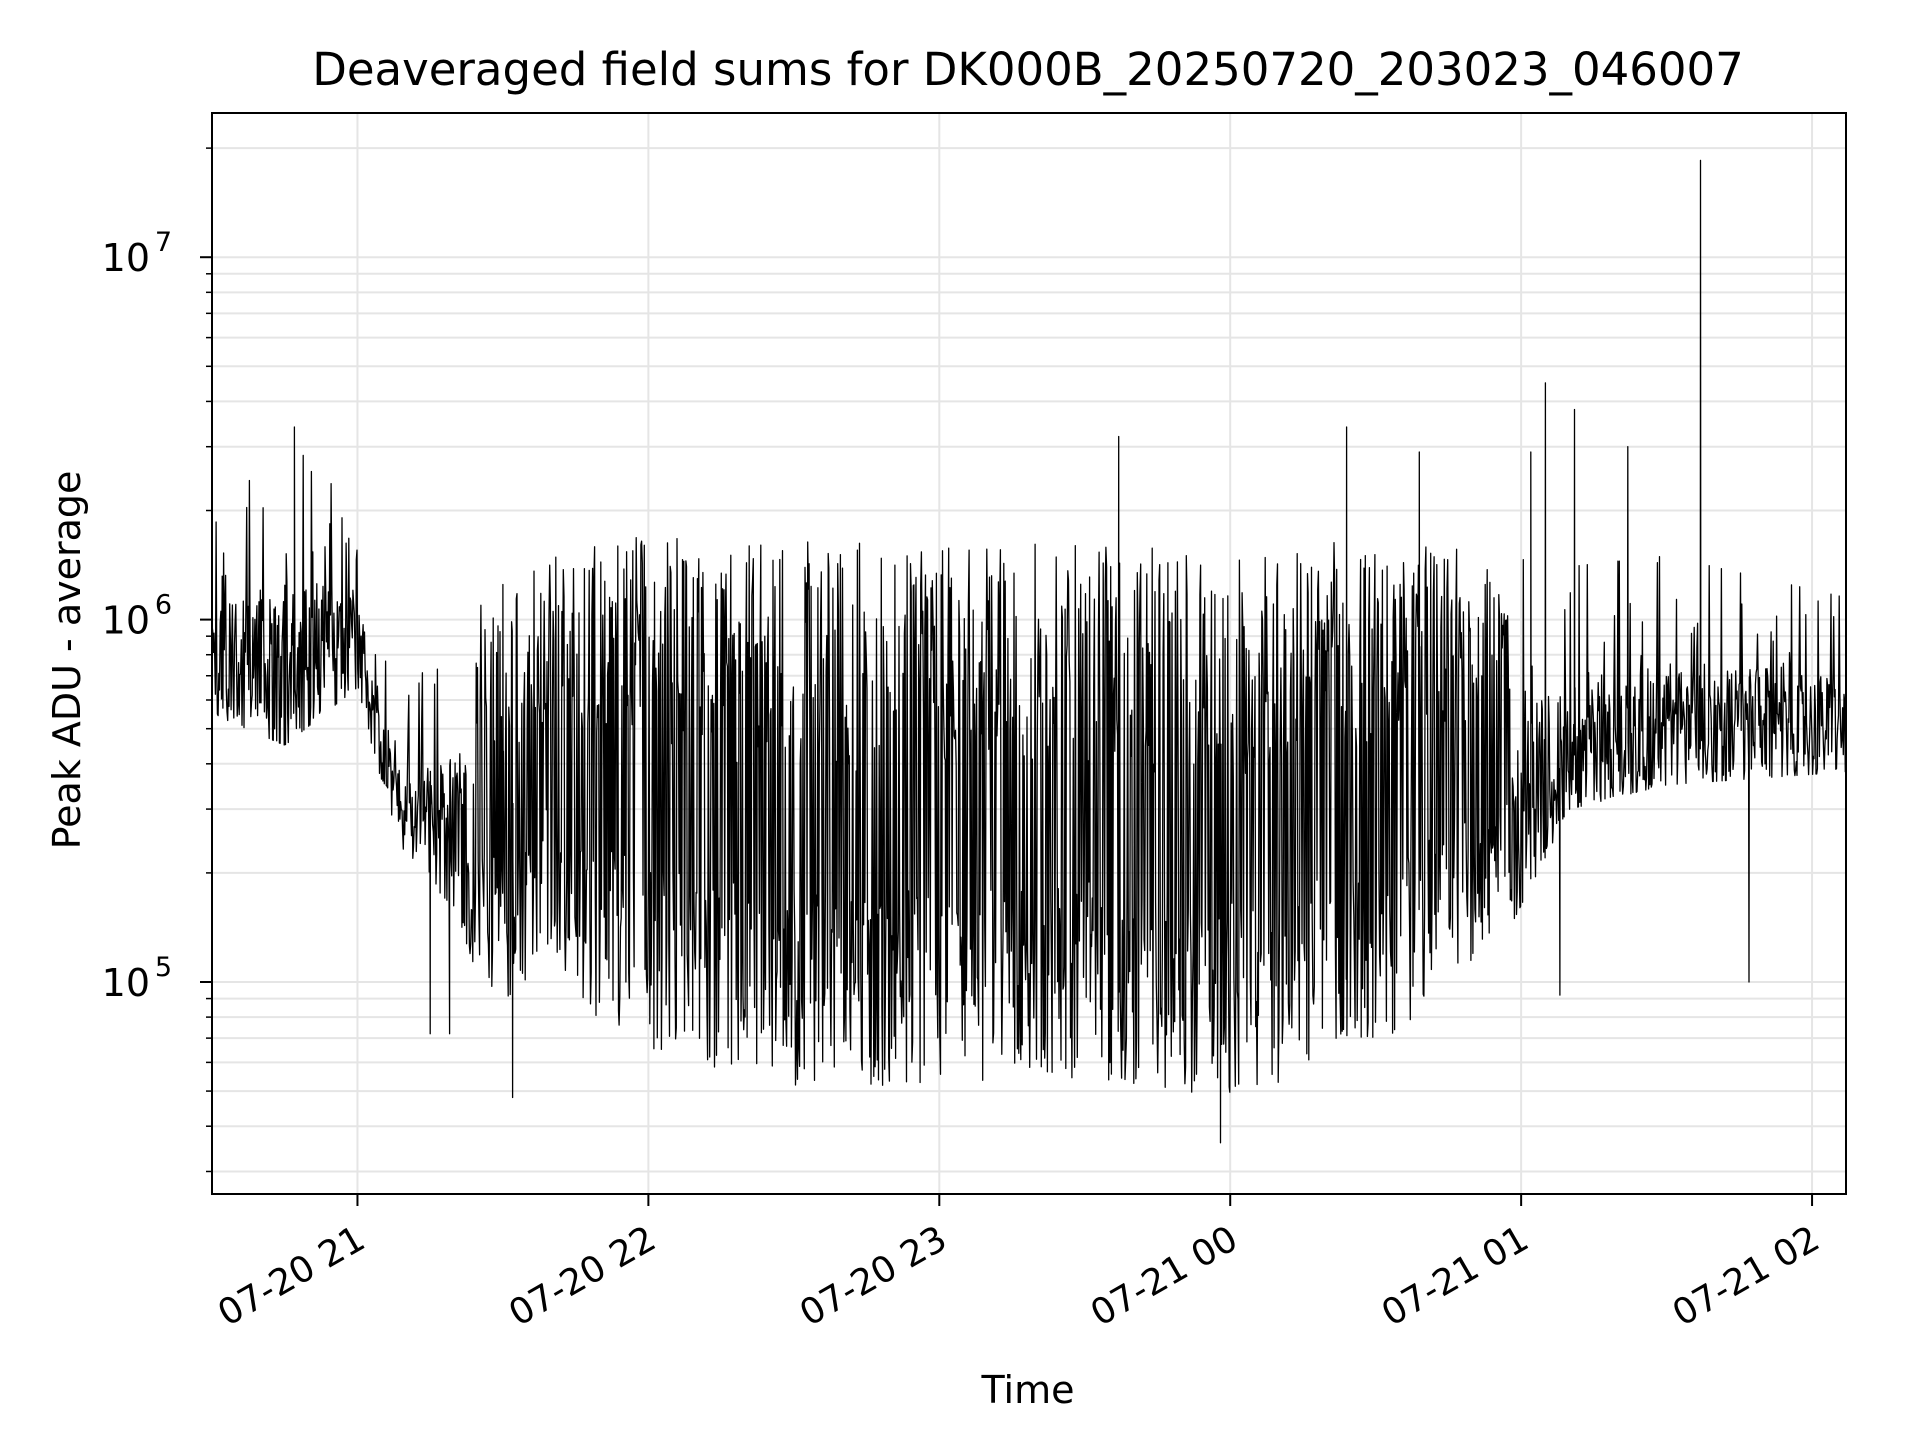 The width and height of the screenshot is (1920, 1440). What do you see at coordinates (163, 967) in the screenshot?
I see `y-tick-exponent: 5` at bounding box center [163, 967].